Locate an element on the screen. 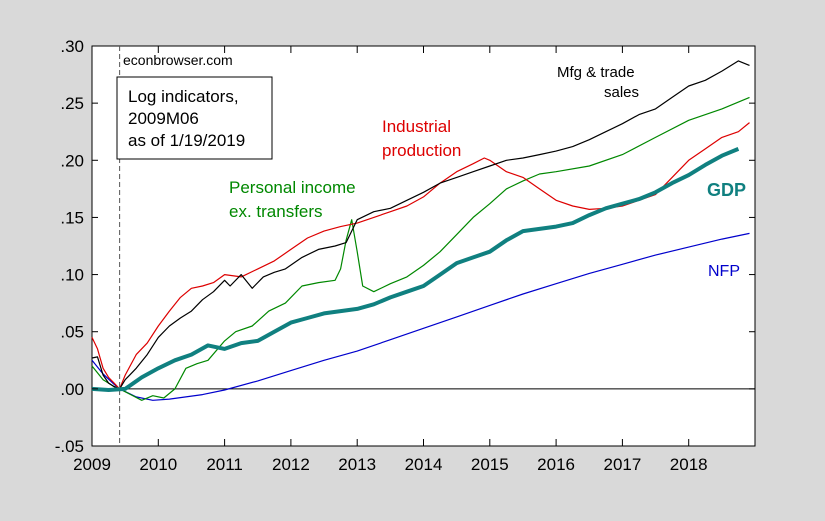 The image size is (825, 521). x-tick-label: 2014 is located at coordinates (424, 464).